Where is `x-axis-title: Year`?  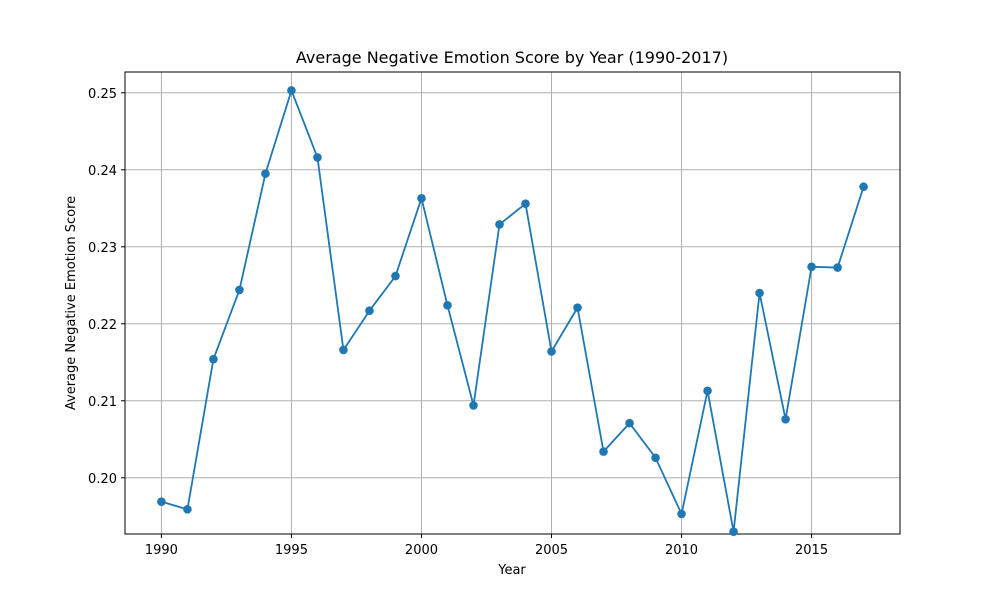 x-axis-title: Year is located at coordinates (511, 570).